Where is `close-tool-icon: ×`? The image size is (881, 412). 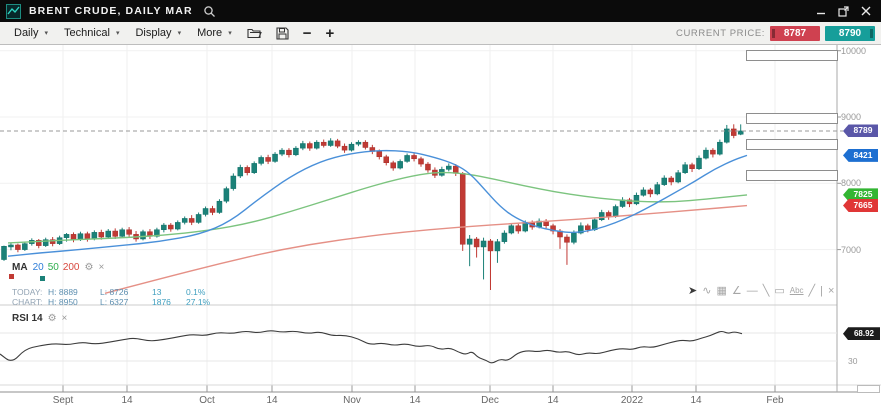 close-tool-icon: × is located at coordinates (831, 291).